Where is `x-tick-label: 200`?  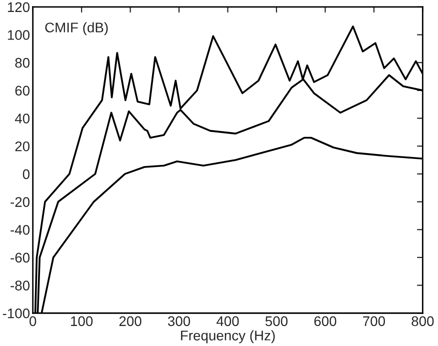 x-tick-label: 200 is located at coordinates (130, 321).